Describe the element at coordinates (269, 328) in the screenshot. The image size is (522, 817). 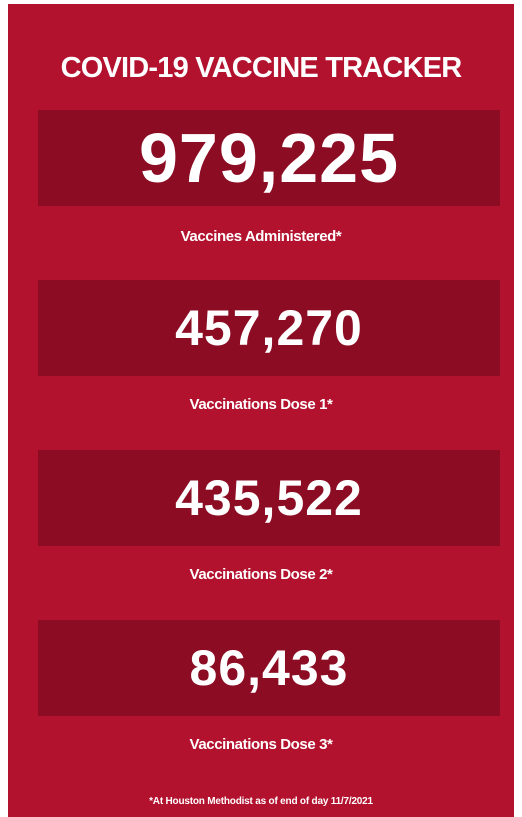
I see `stat-box: 457,270` at that location.